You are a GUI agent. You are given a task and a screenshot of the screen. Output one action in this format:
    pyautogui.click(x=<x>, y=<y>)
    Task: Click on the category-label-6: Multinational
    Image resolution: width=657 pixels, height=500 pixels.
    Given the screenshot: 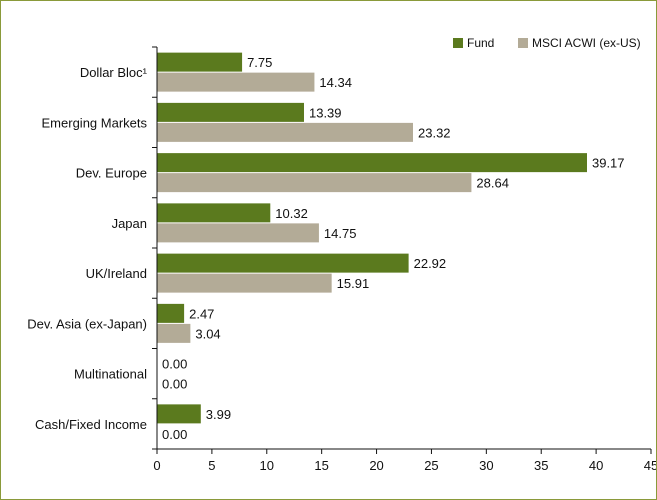 What is the action you would take?
    pyautogui.click(x=110, y=374)
    